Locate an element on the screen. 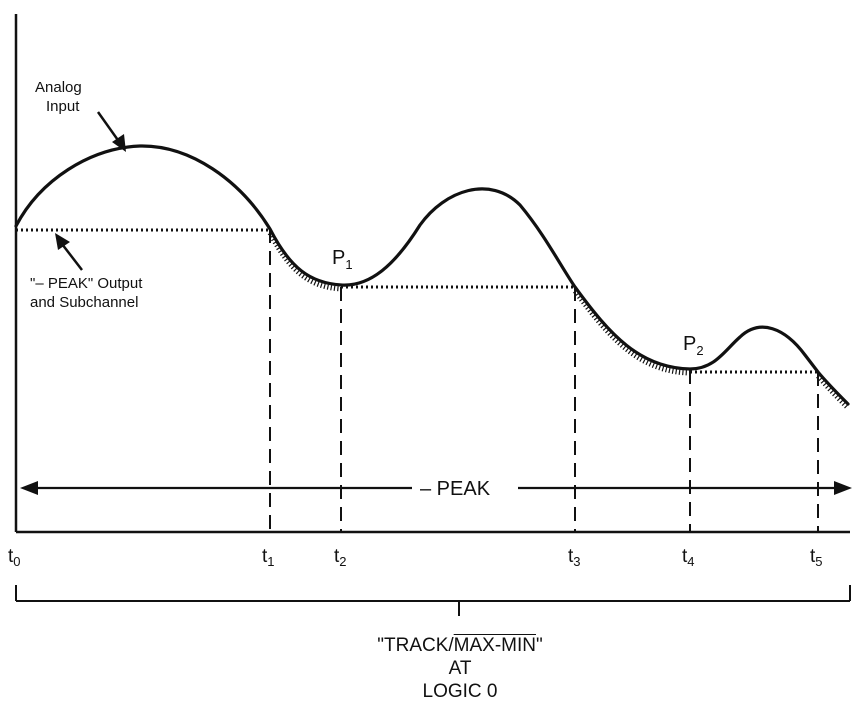  peak-output-pointer is located at coordinates (72, 257).